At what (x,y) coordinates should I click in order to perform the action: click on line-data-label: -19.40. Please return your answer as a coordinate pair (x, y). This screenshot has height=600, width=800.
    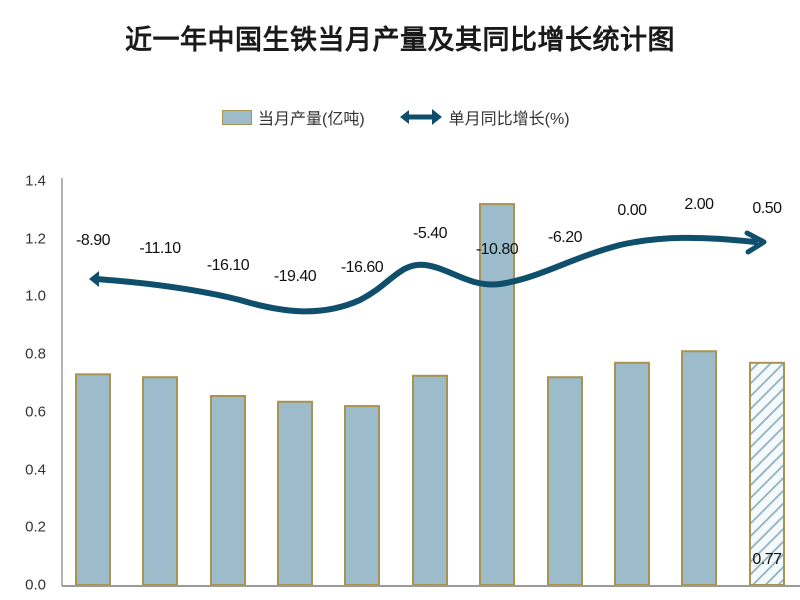
    Looking at the image, I should click on (295, 276).